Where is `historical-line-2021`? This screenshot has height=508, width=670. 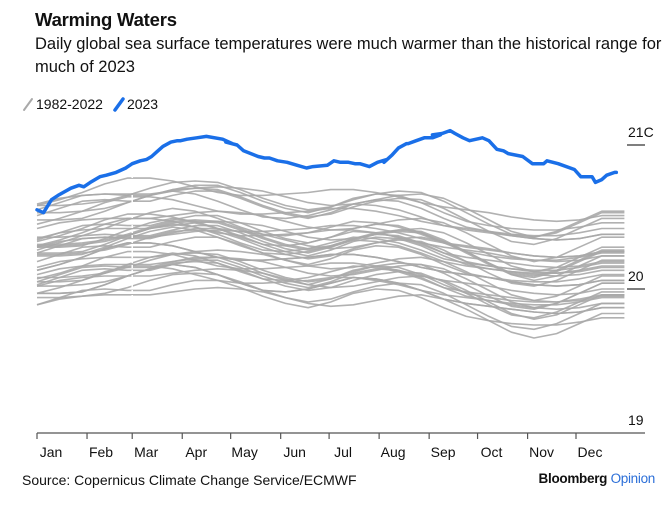 historical-line-2021 is located at coordinates (331, 216).